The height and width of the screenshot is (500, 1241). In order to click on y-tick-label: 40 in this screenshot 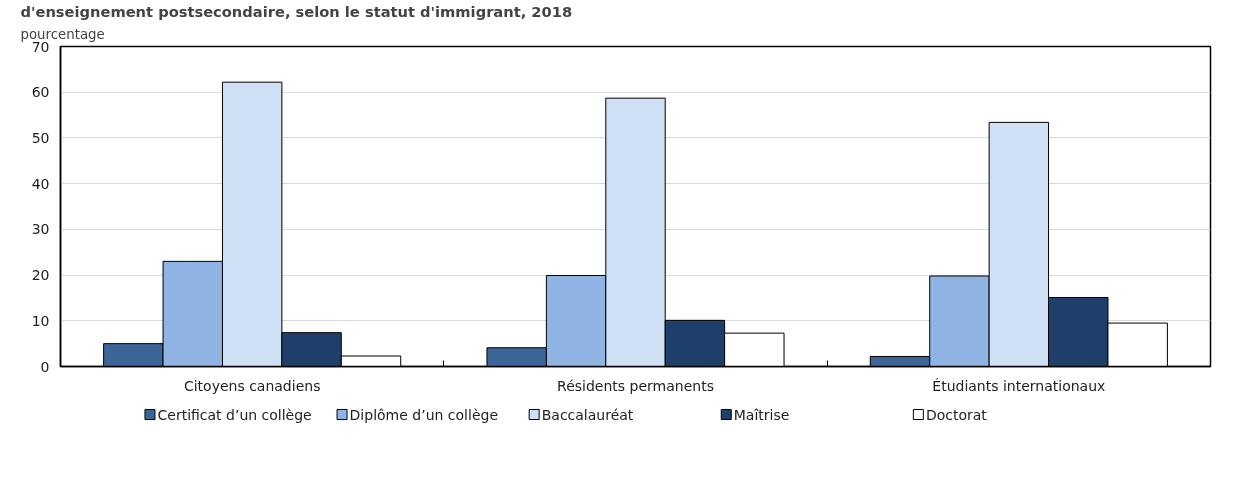, I will do `click(40, 183)`.